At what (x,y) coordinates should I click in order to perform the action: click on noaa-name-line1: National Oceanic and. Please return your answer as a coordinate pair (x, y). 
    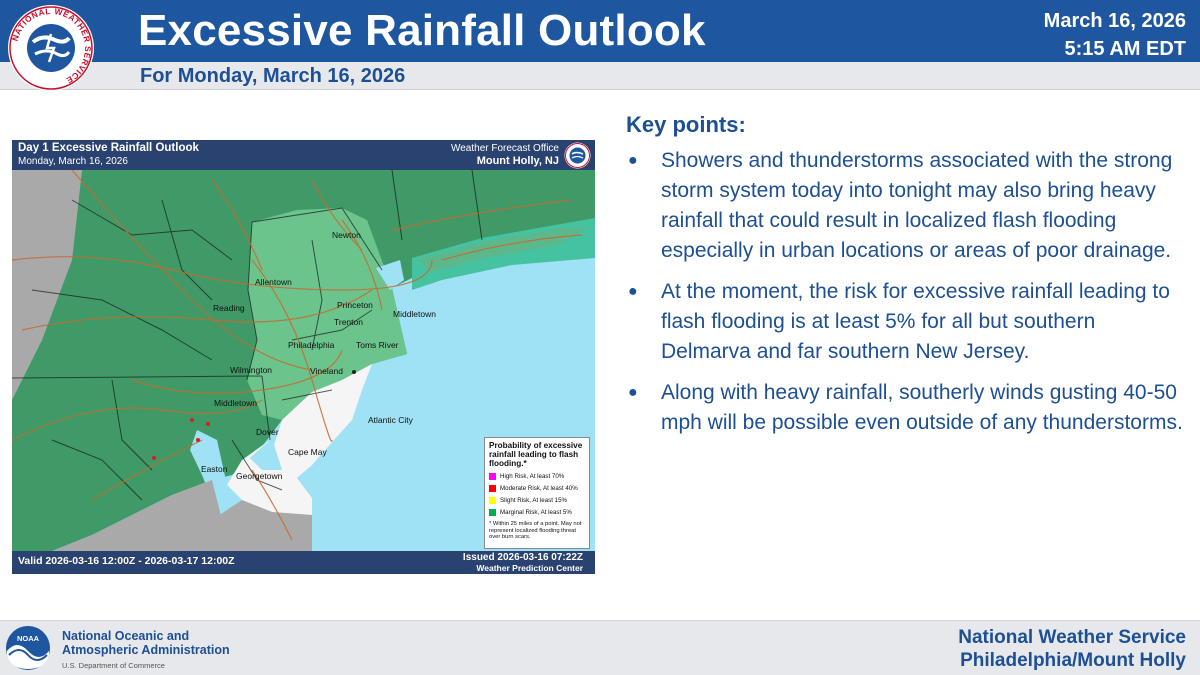
    Looking at the image, I should click on (126, 636).